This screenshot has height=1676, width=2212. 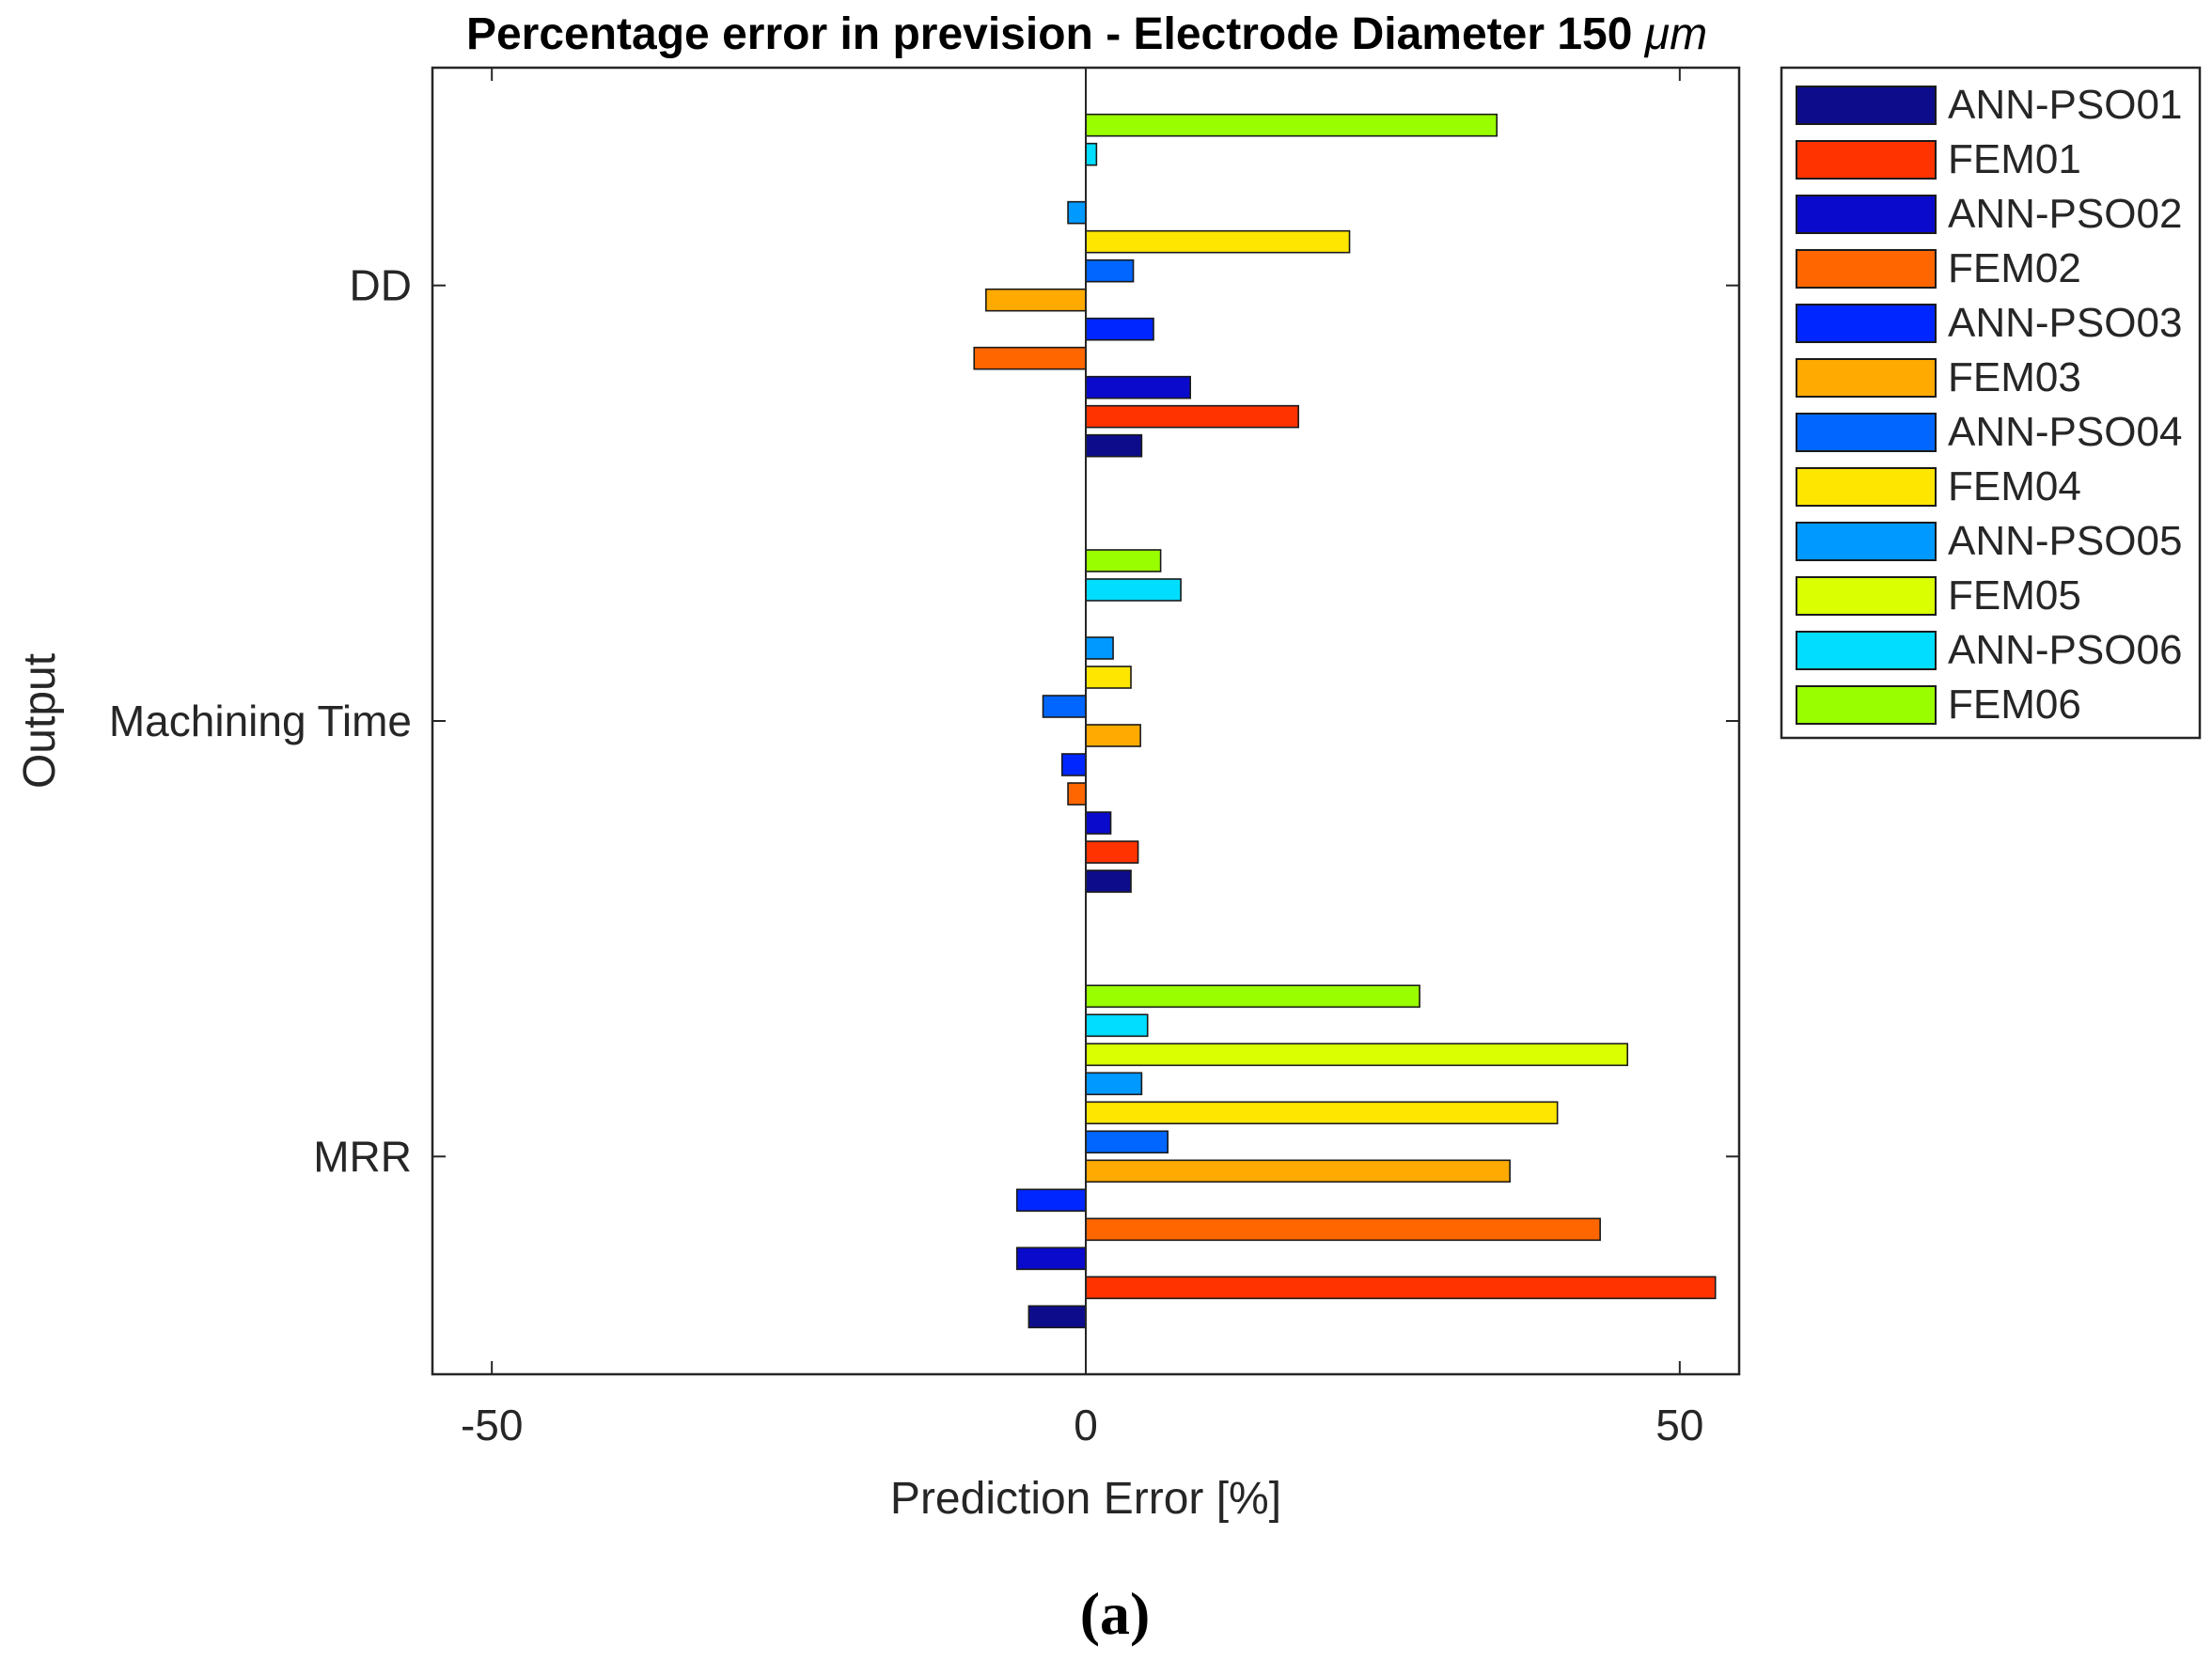 What do you see at coordinates (1110, 270) in the screenshot?
I see `bar-ann-pso04-dd` at bounding box center [1110, 270].